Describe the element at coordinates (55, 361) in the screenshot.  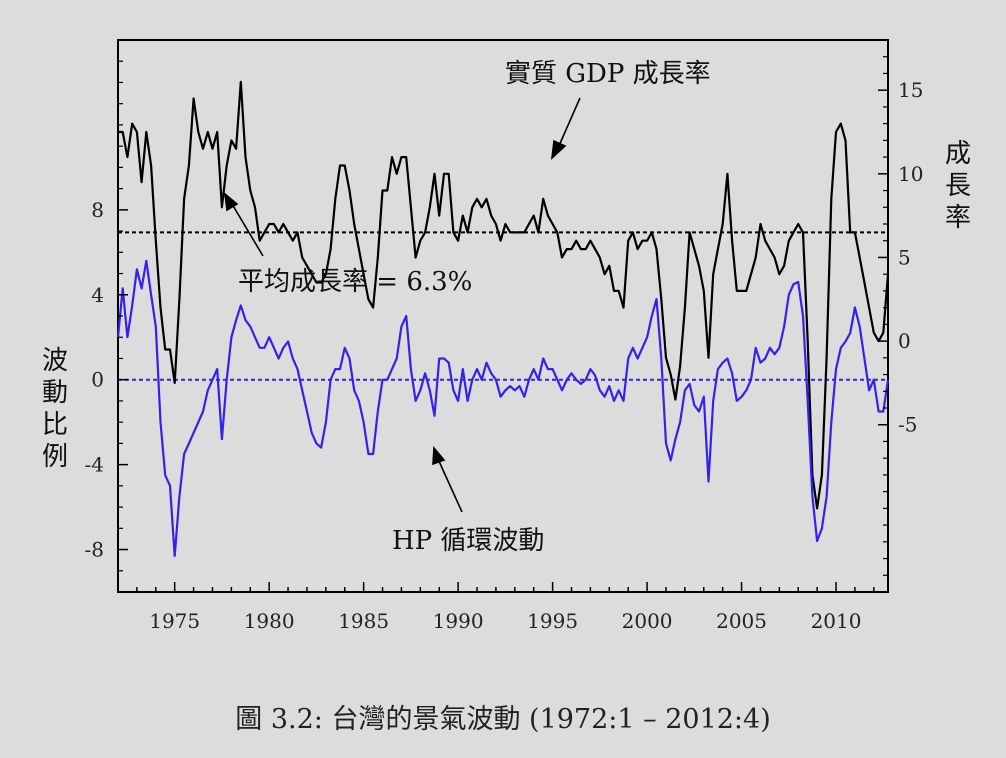
I see `left-axis-title-char: 波` at that location.